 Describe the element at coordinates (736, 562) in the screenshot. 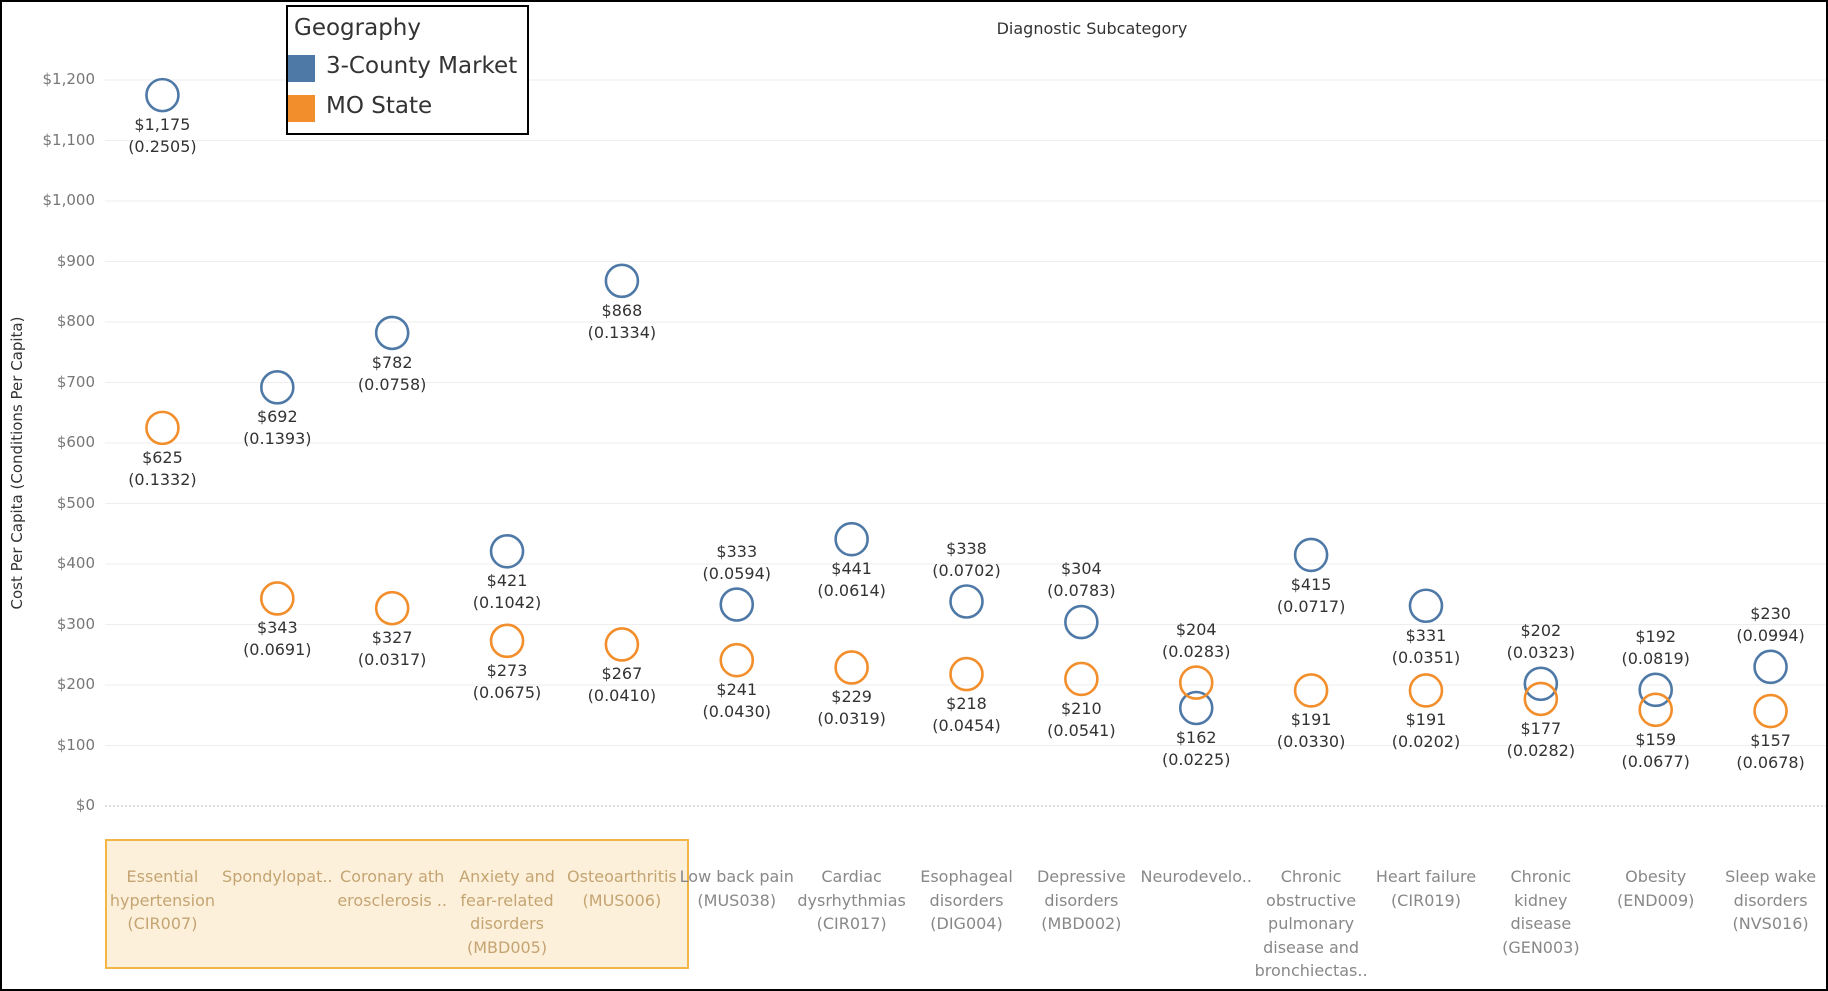

I see `data-label: $333 (0.0594)` at that location.